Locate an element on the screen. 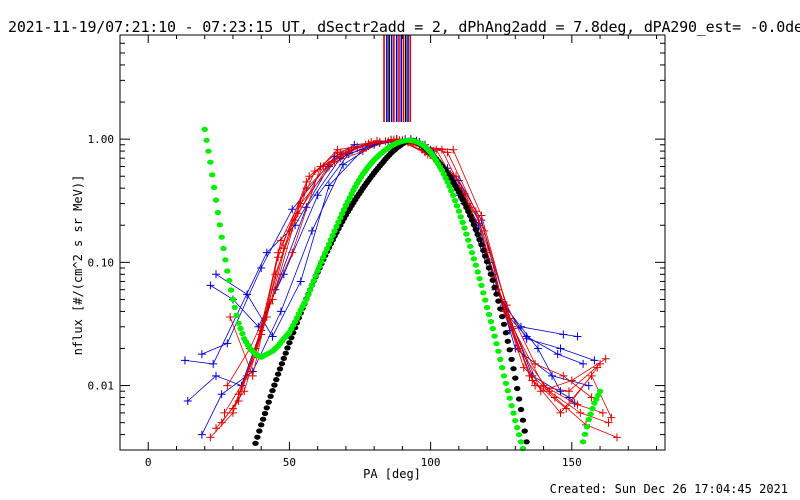  created-timestamp: Created: Sun Dec 26 17:04:45 2021 is located at coordinates (668, 489).